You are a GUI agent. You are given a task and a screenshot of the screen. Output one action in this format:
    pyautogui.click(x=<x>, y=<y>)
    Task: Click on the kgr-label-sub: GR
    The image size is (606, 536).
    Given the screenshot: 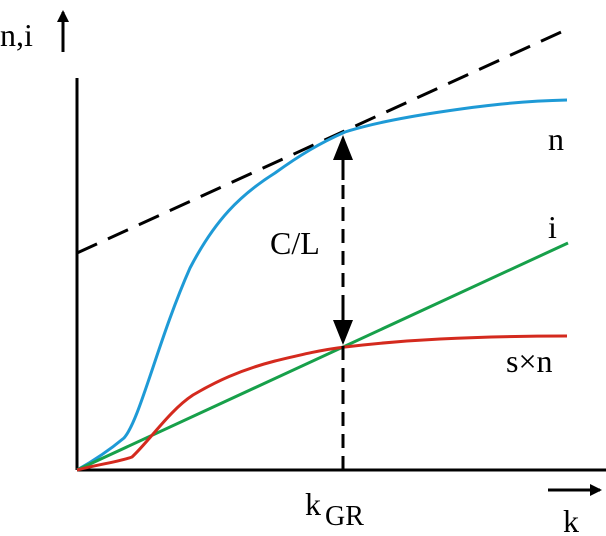 What is the action you would take?
    pyautogui.click(x=344, y=516)
    